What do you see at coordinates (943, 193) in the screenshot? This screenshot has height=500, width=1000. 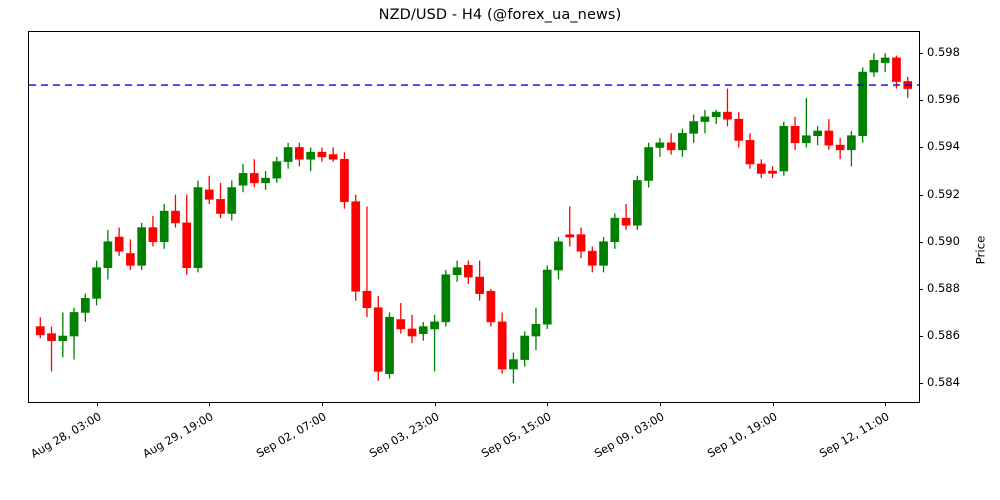 I see `y-tick-label: 0.592` at bounding box center [943, 193].